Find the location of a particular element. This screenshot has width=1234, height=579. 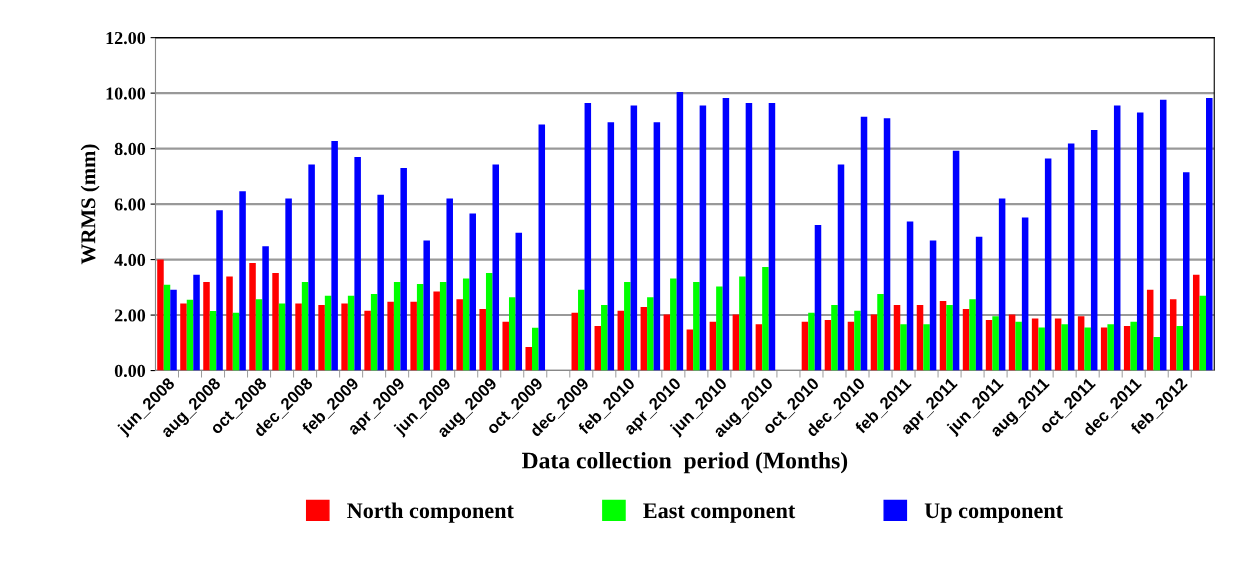

legend-label: North component is located at coordinates (430, 512).